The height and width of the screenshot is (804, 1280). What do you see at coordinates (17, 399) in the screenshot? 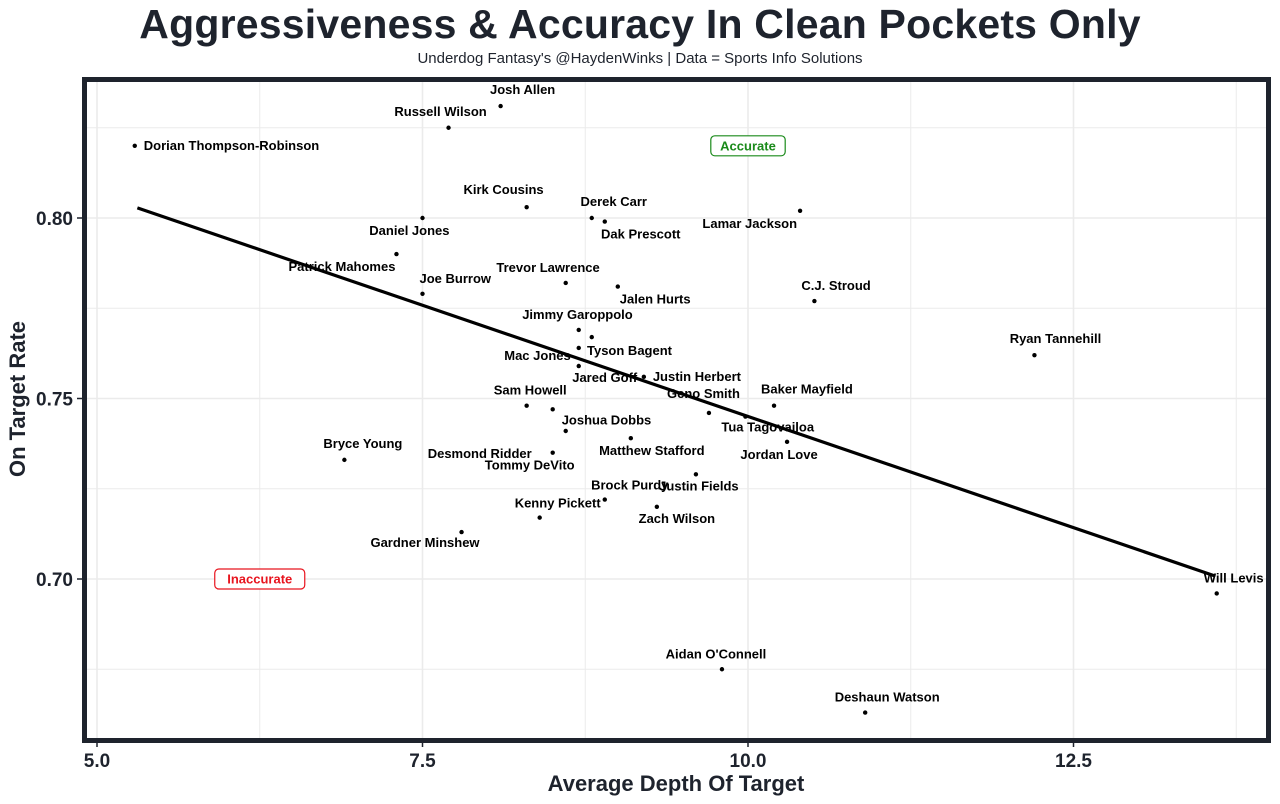
I see `y-axis-title: On Target Rate` at bounding box center [17, 399].